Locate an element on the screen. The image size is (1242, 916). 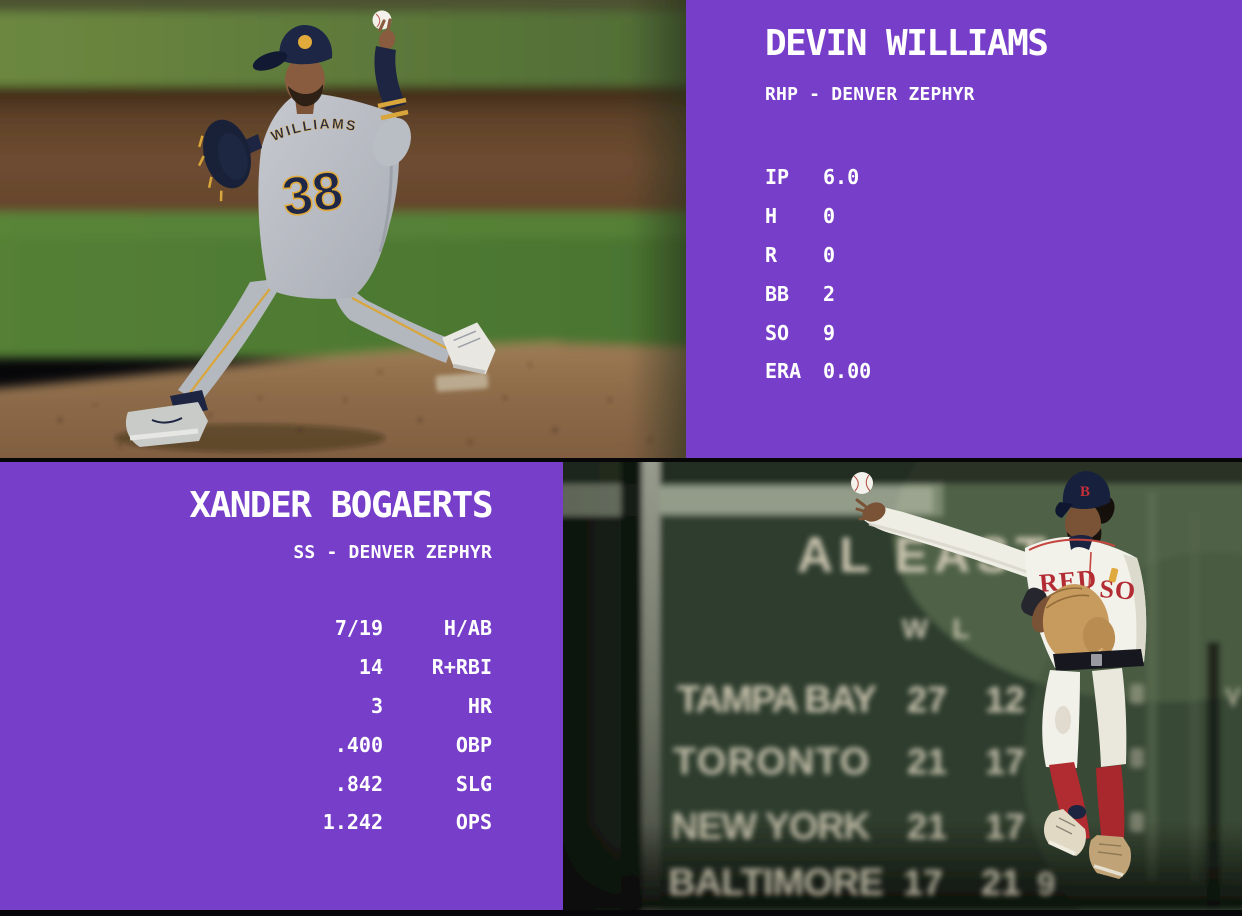
glove-web-lines is located at coordinates (1067, 598).